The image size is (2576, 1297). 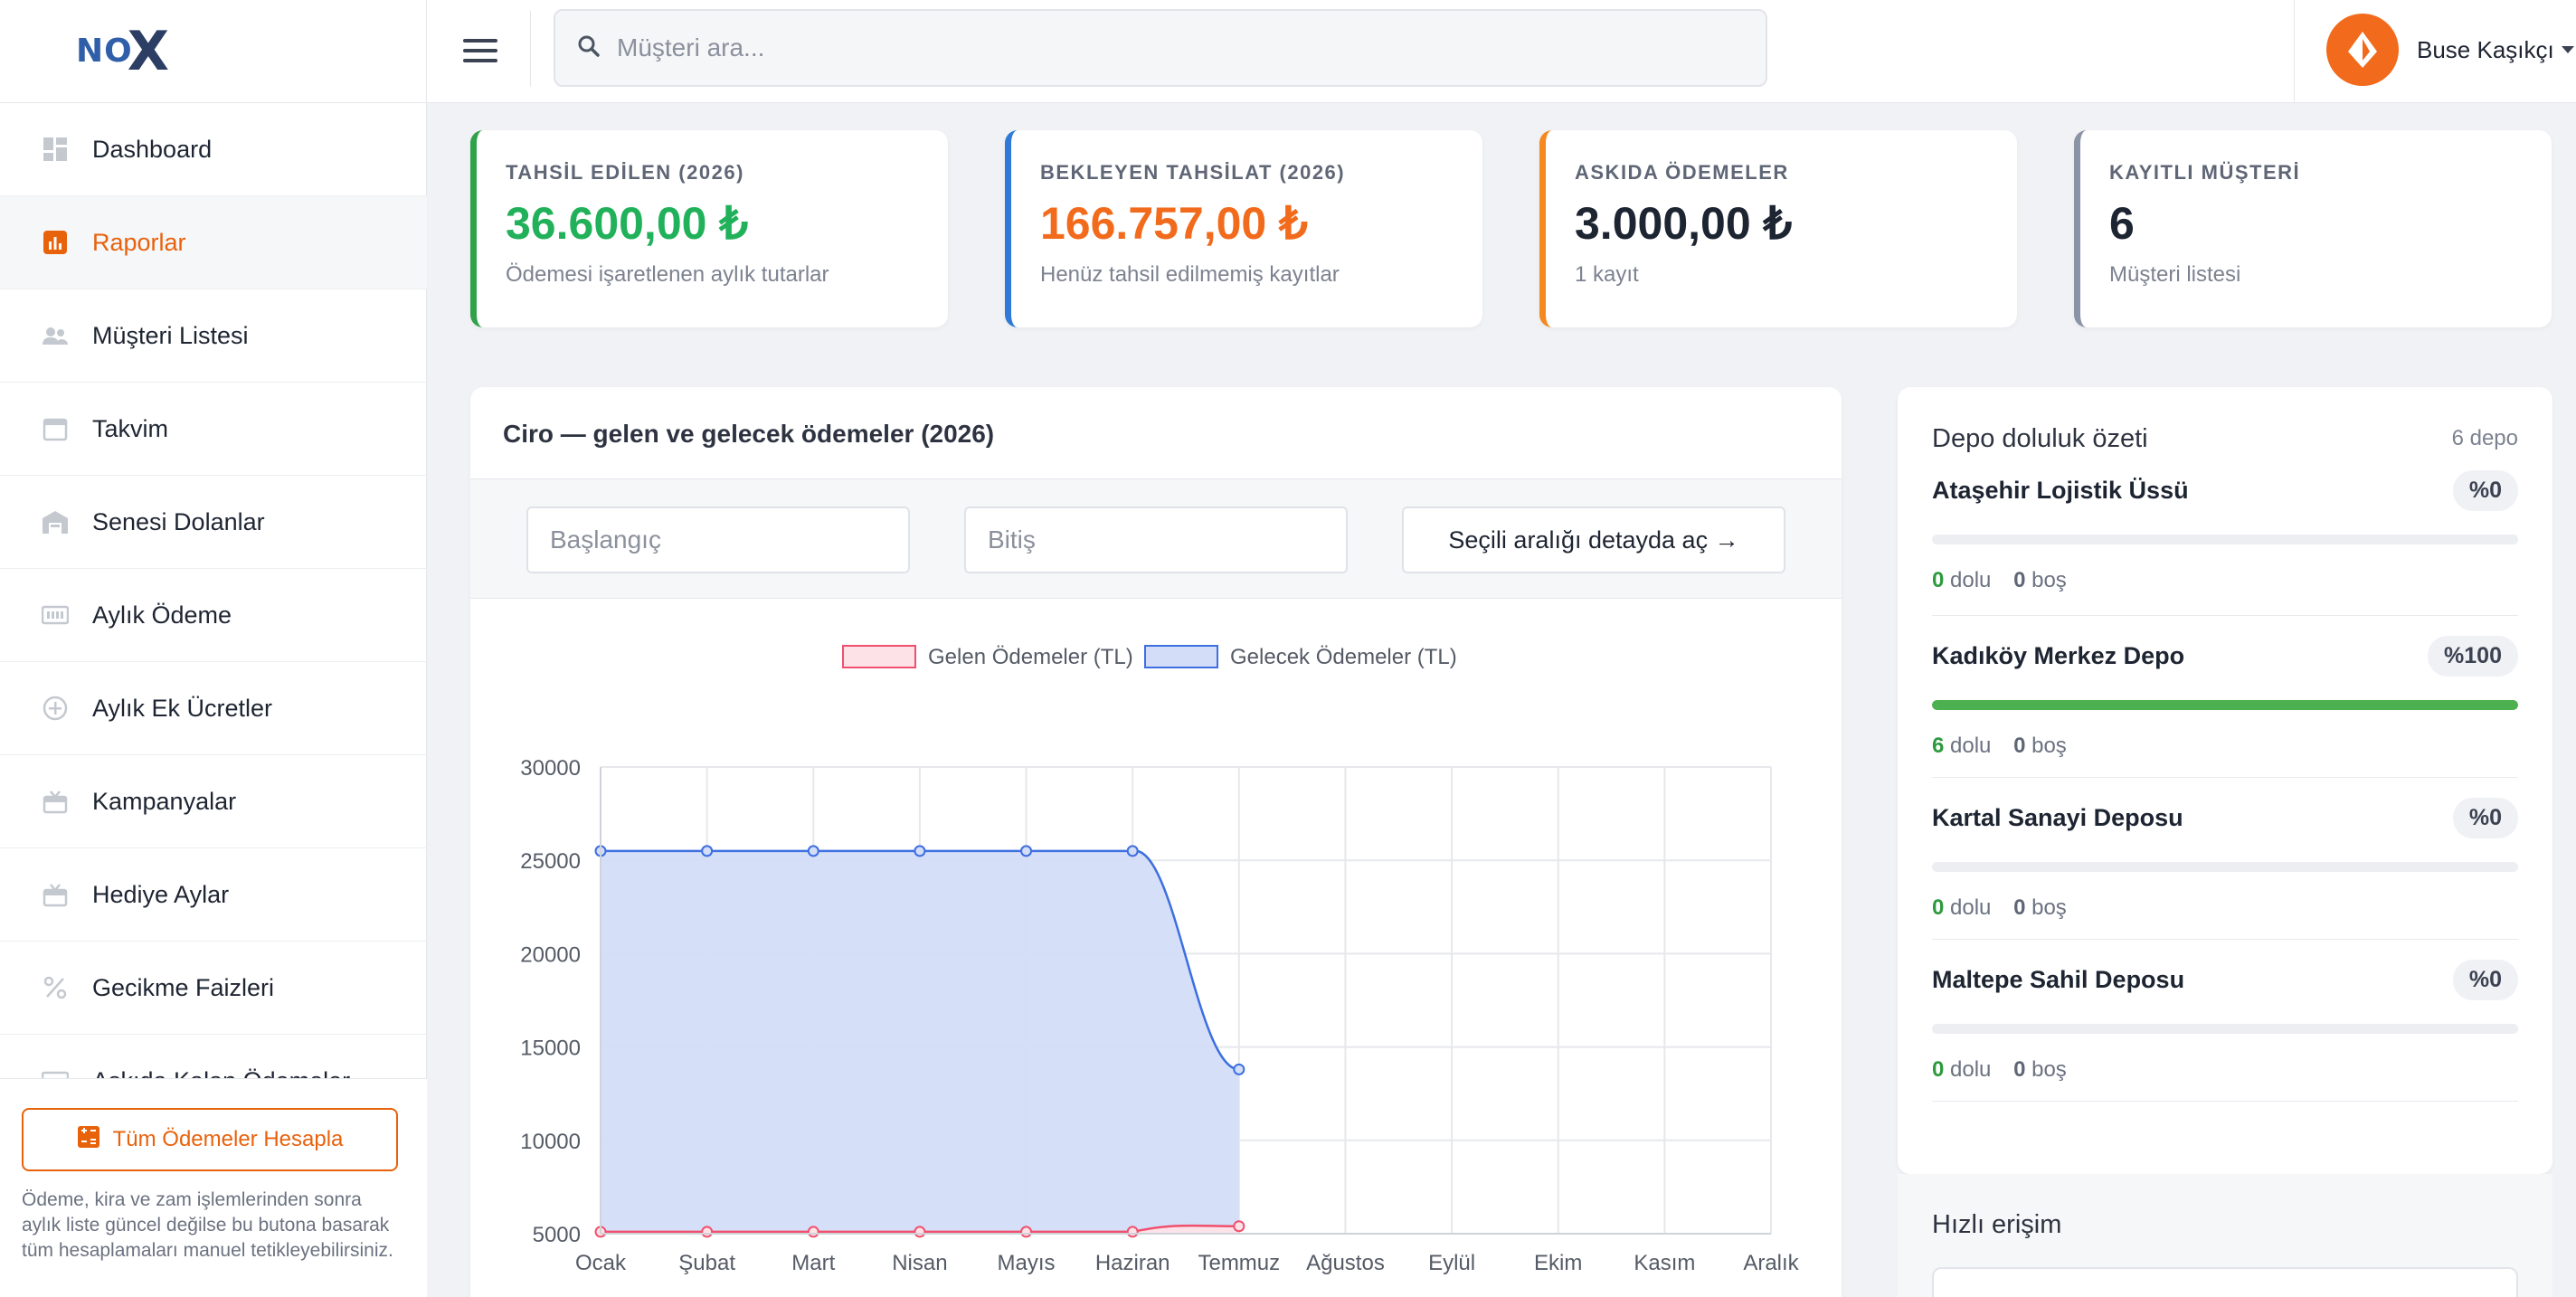 I want to click on sidebar-item-label: Müşteri Listesi, so click(x=170, y=335).